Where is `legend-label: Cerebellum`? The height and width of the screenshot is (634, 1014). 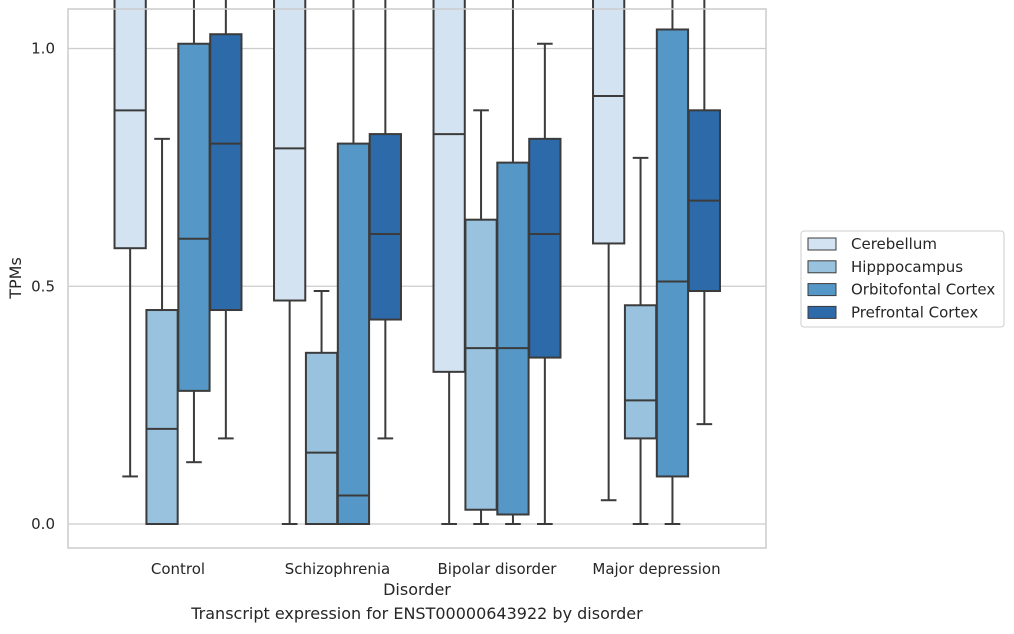 legend-label: Cerebellum is located at coordinates (894, 244).